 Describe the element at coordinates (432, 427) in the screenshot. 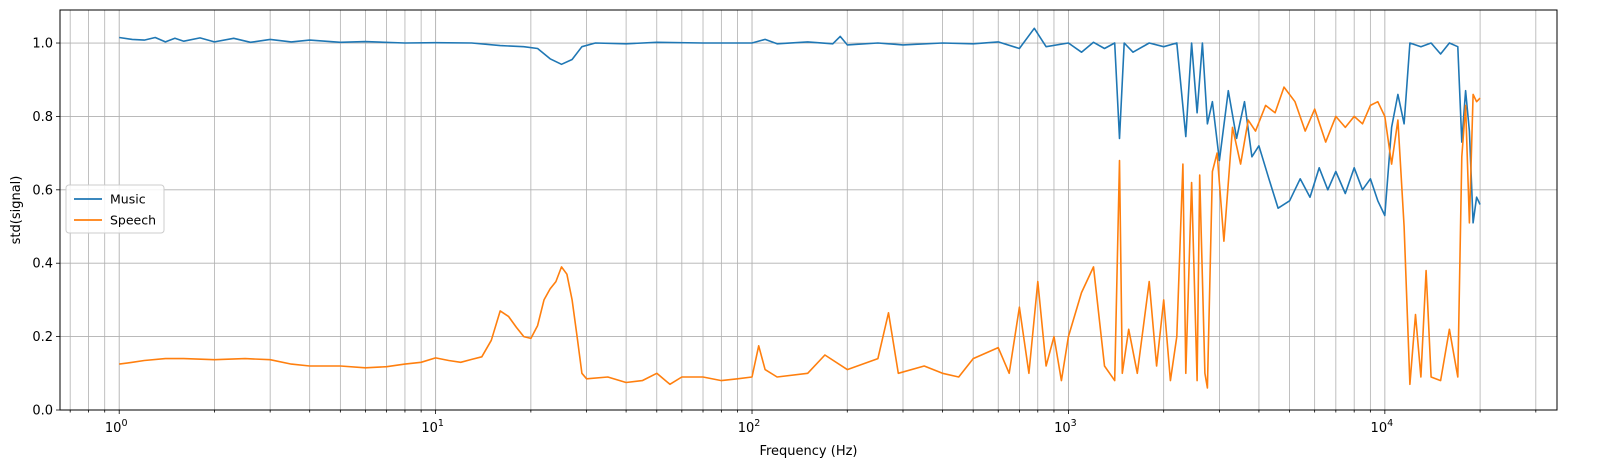

I see `x-tick-label: 10¹` at that location.